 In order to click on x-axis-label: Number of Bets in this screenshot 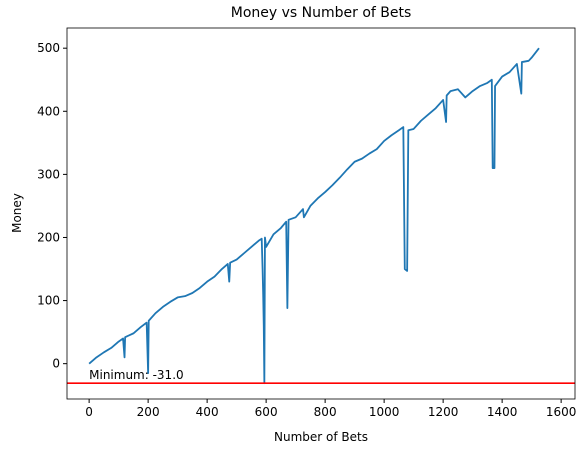, I will do `click(321, 437)`.